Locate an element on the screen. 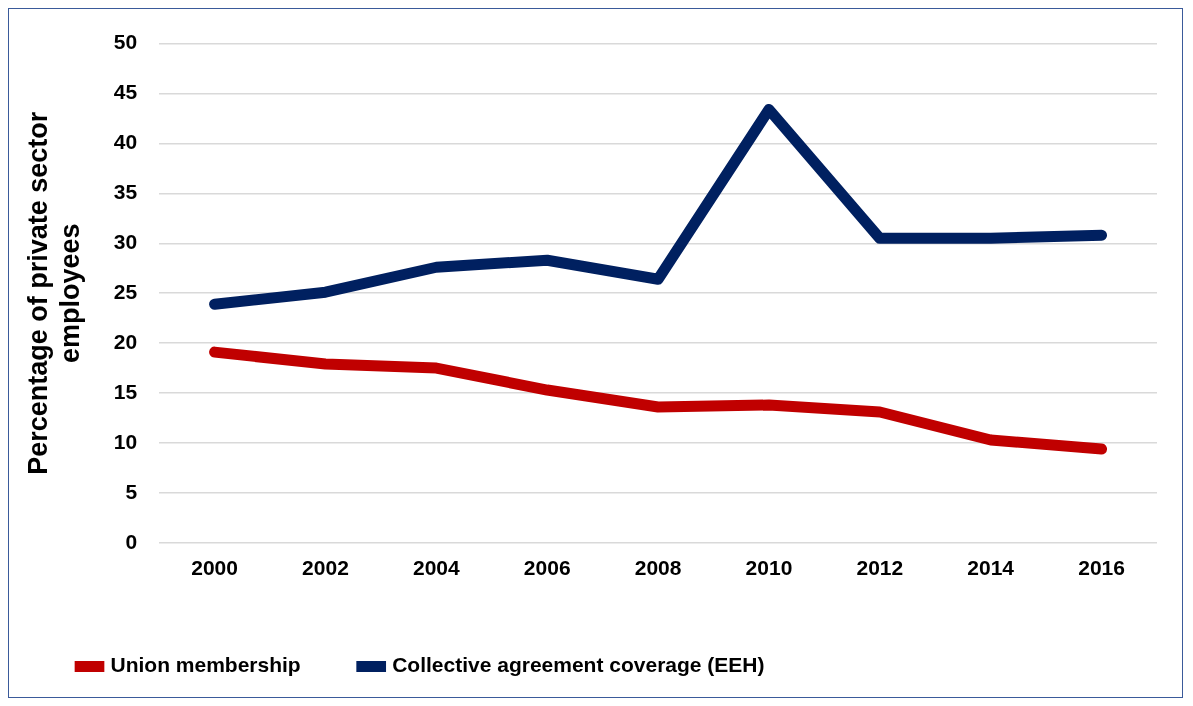 The width and height of the screenshot is (1193, 706). x-tick-label: 2004 is located at coordinates (436, 568).